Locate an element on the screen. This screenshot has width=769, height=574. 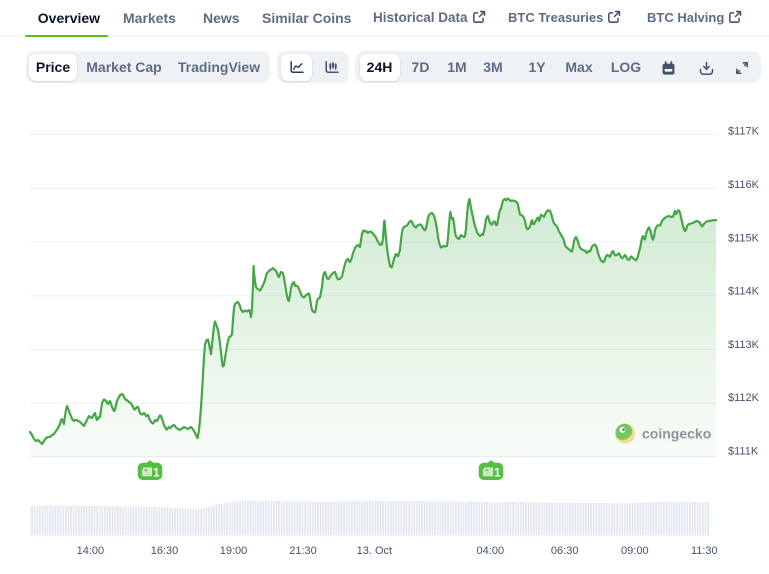
svg-text: $115K is located at coordinates (744, 238).